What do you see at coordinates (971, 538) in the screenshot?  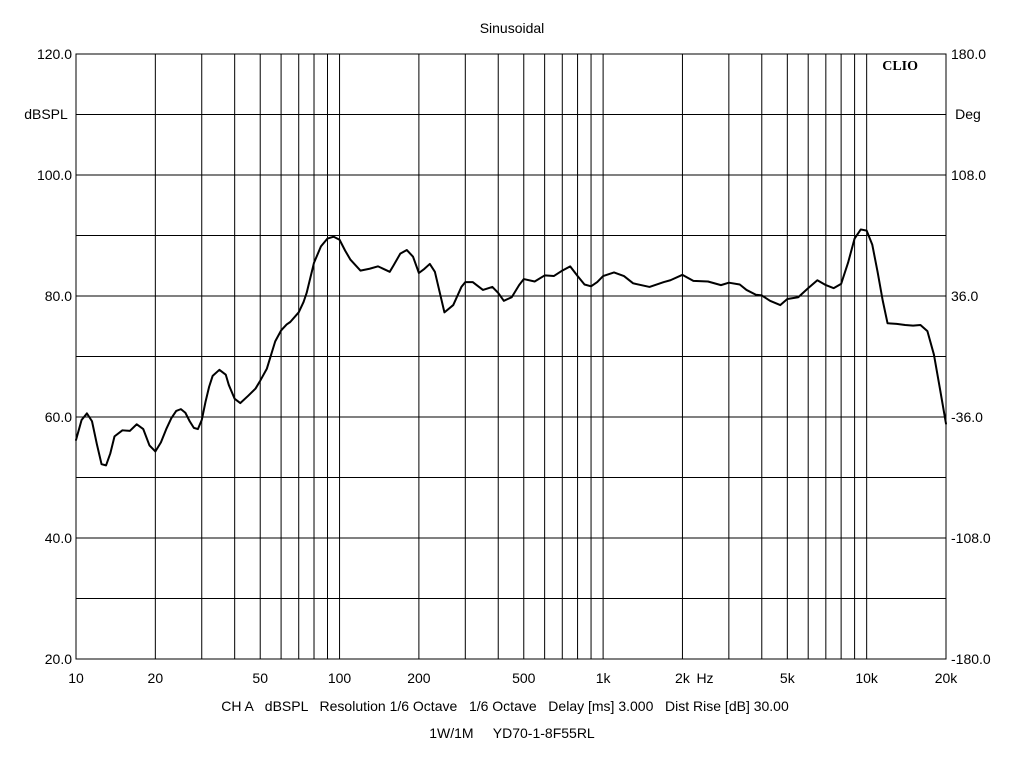 I see `y2-tick-label: -108.0` at bounding box center [971, 538].